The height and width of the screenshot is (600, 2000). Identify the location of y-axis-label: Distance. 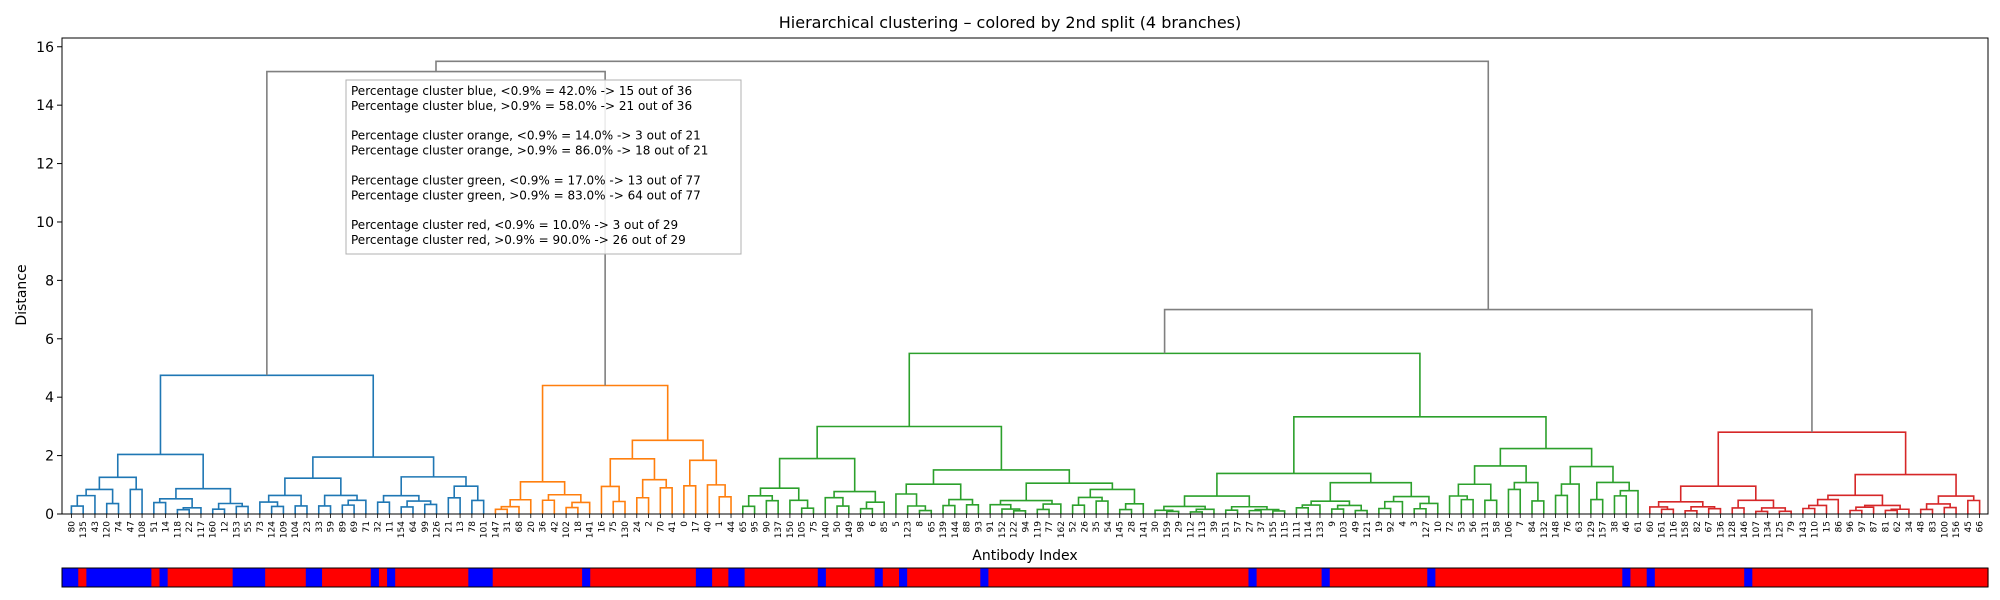
(22, 294).